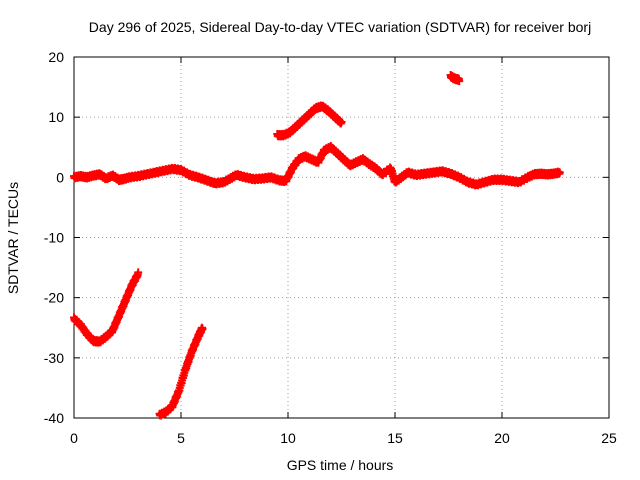  What do you see at coordinates (309, 121) in the screenshot?
I see `series-arc` at bounding box center [309, 121].